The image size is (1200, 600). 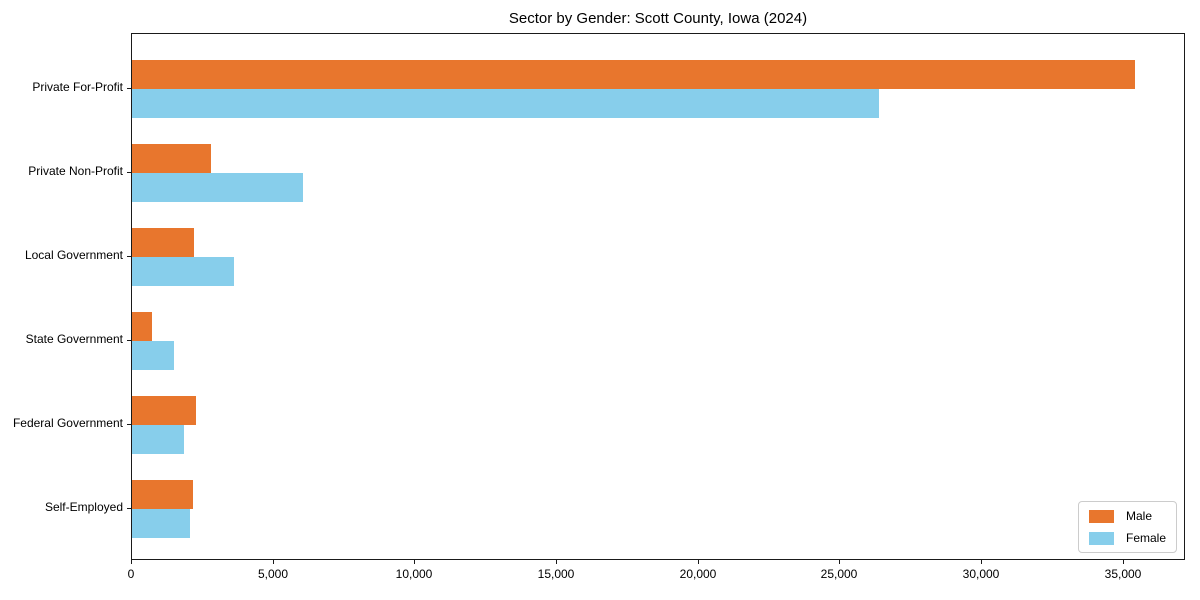 I want to click on legend-swatch-female, so click(x=1101, y=538).